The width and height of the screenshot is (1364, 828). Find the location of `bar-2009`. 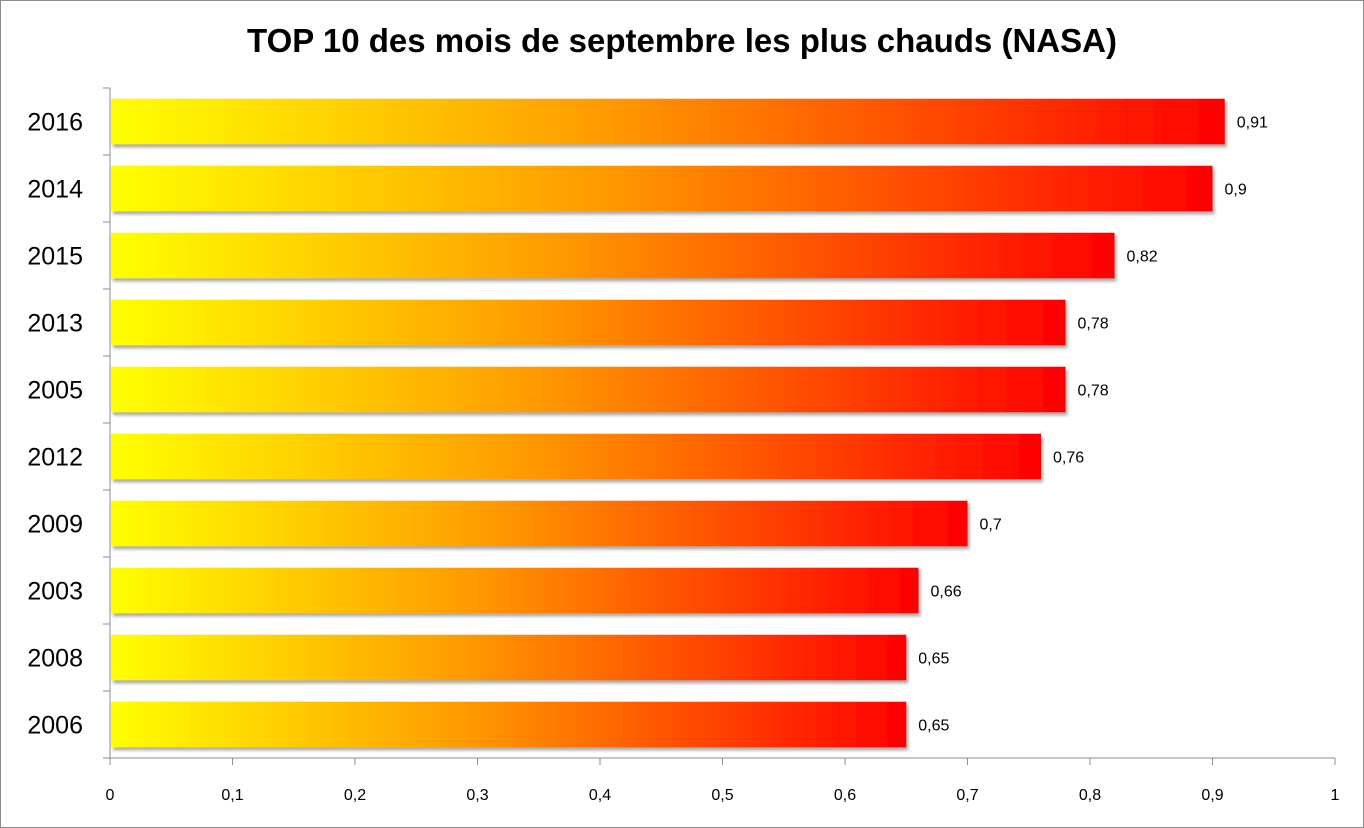

bar-2009 is located at coordinates (539, 523).